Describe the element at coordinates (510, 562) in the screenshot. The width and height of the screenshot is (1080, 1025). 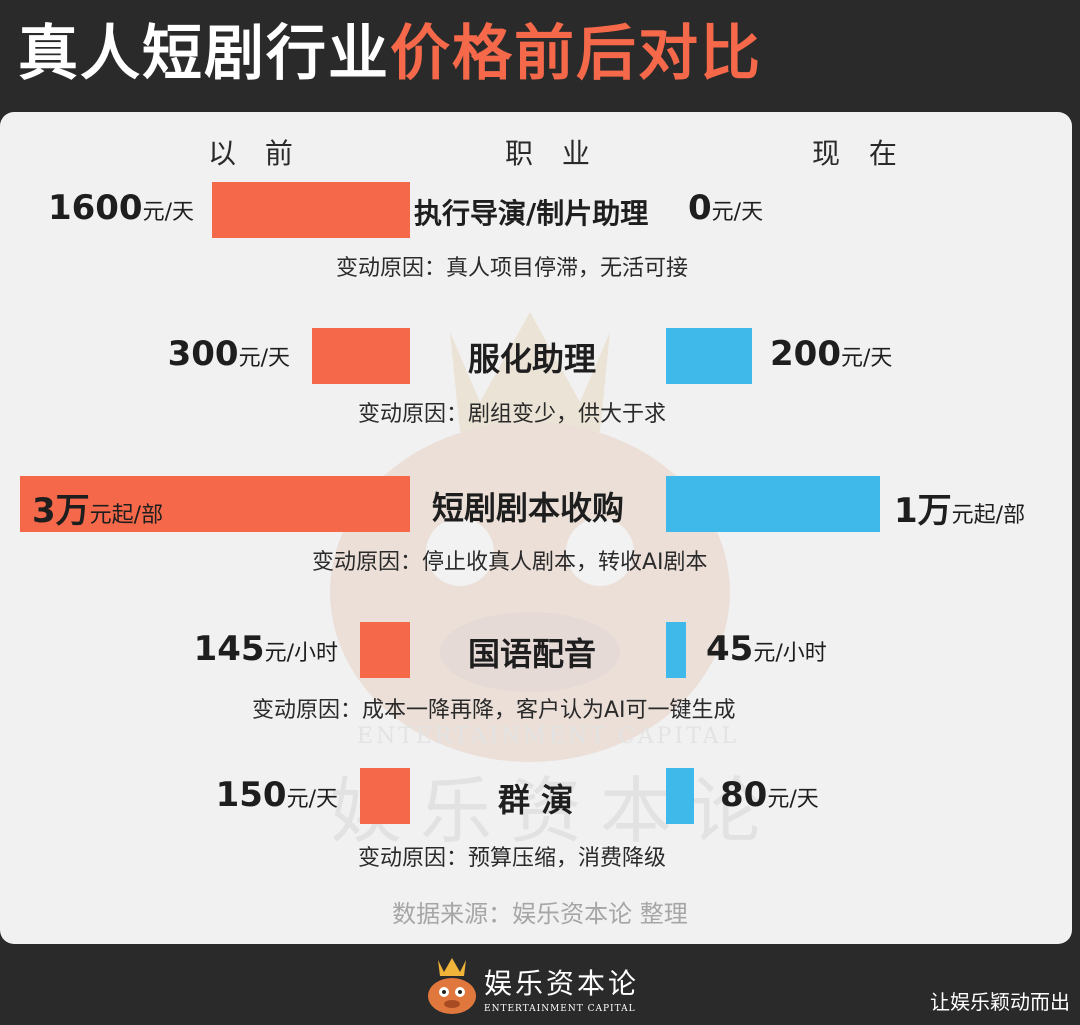
I see `reason-row-3: 变动原因：停止收真人剧本，转收AI剧本` at that location.